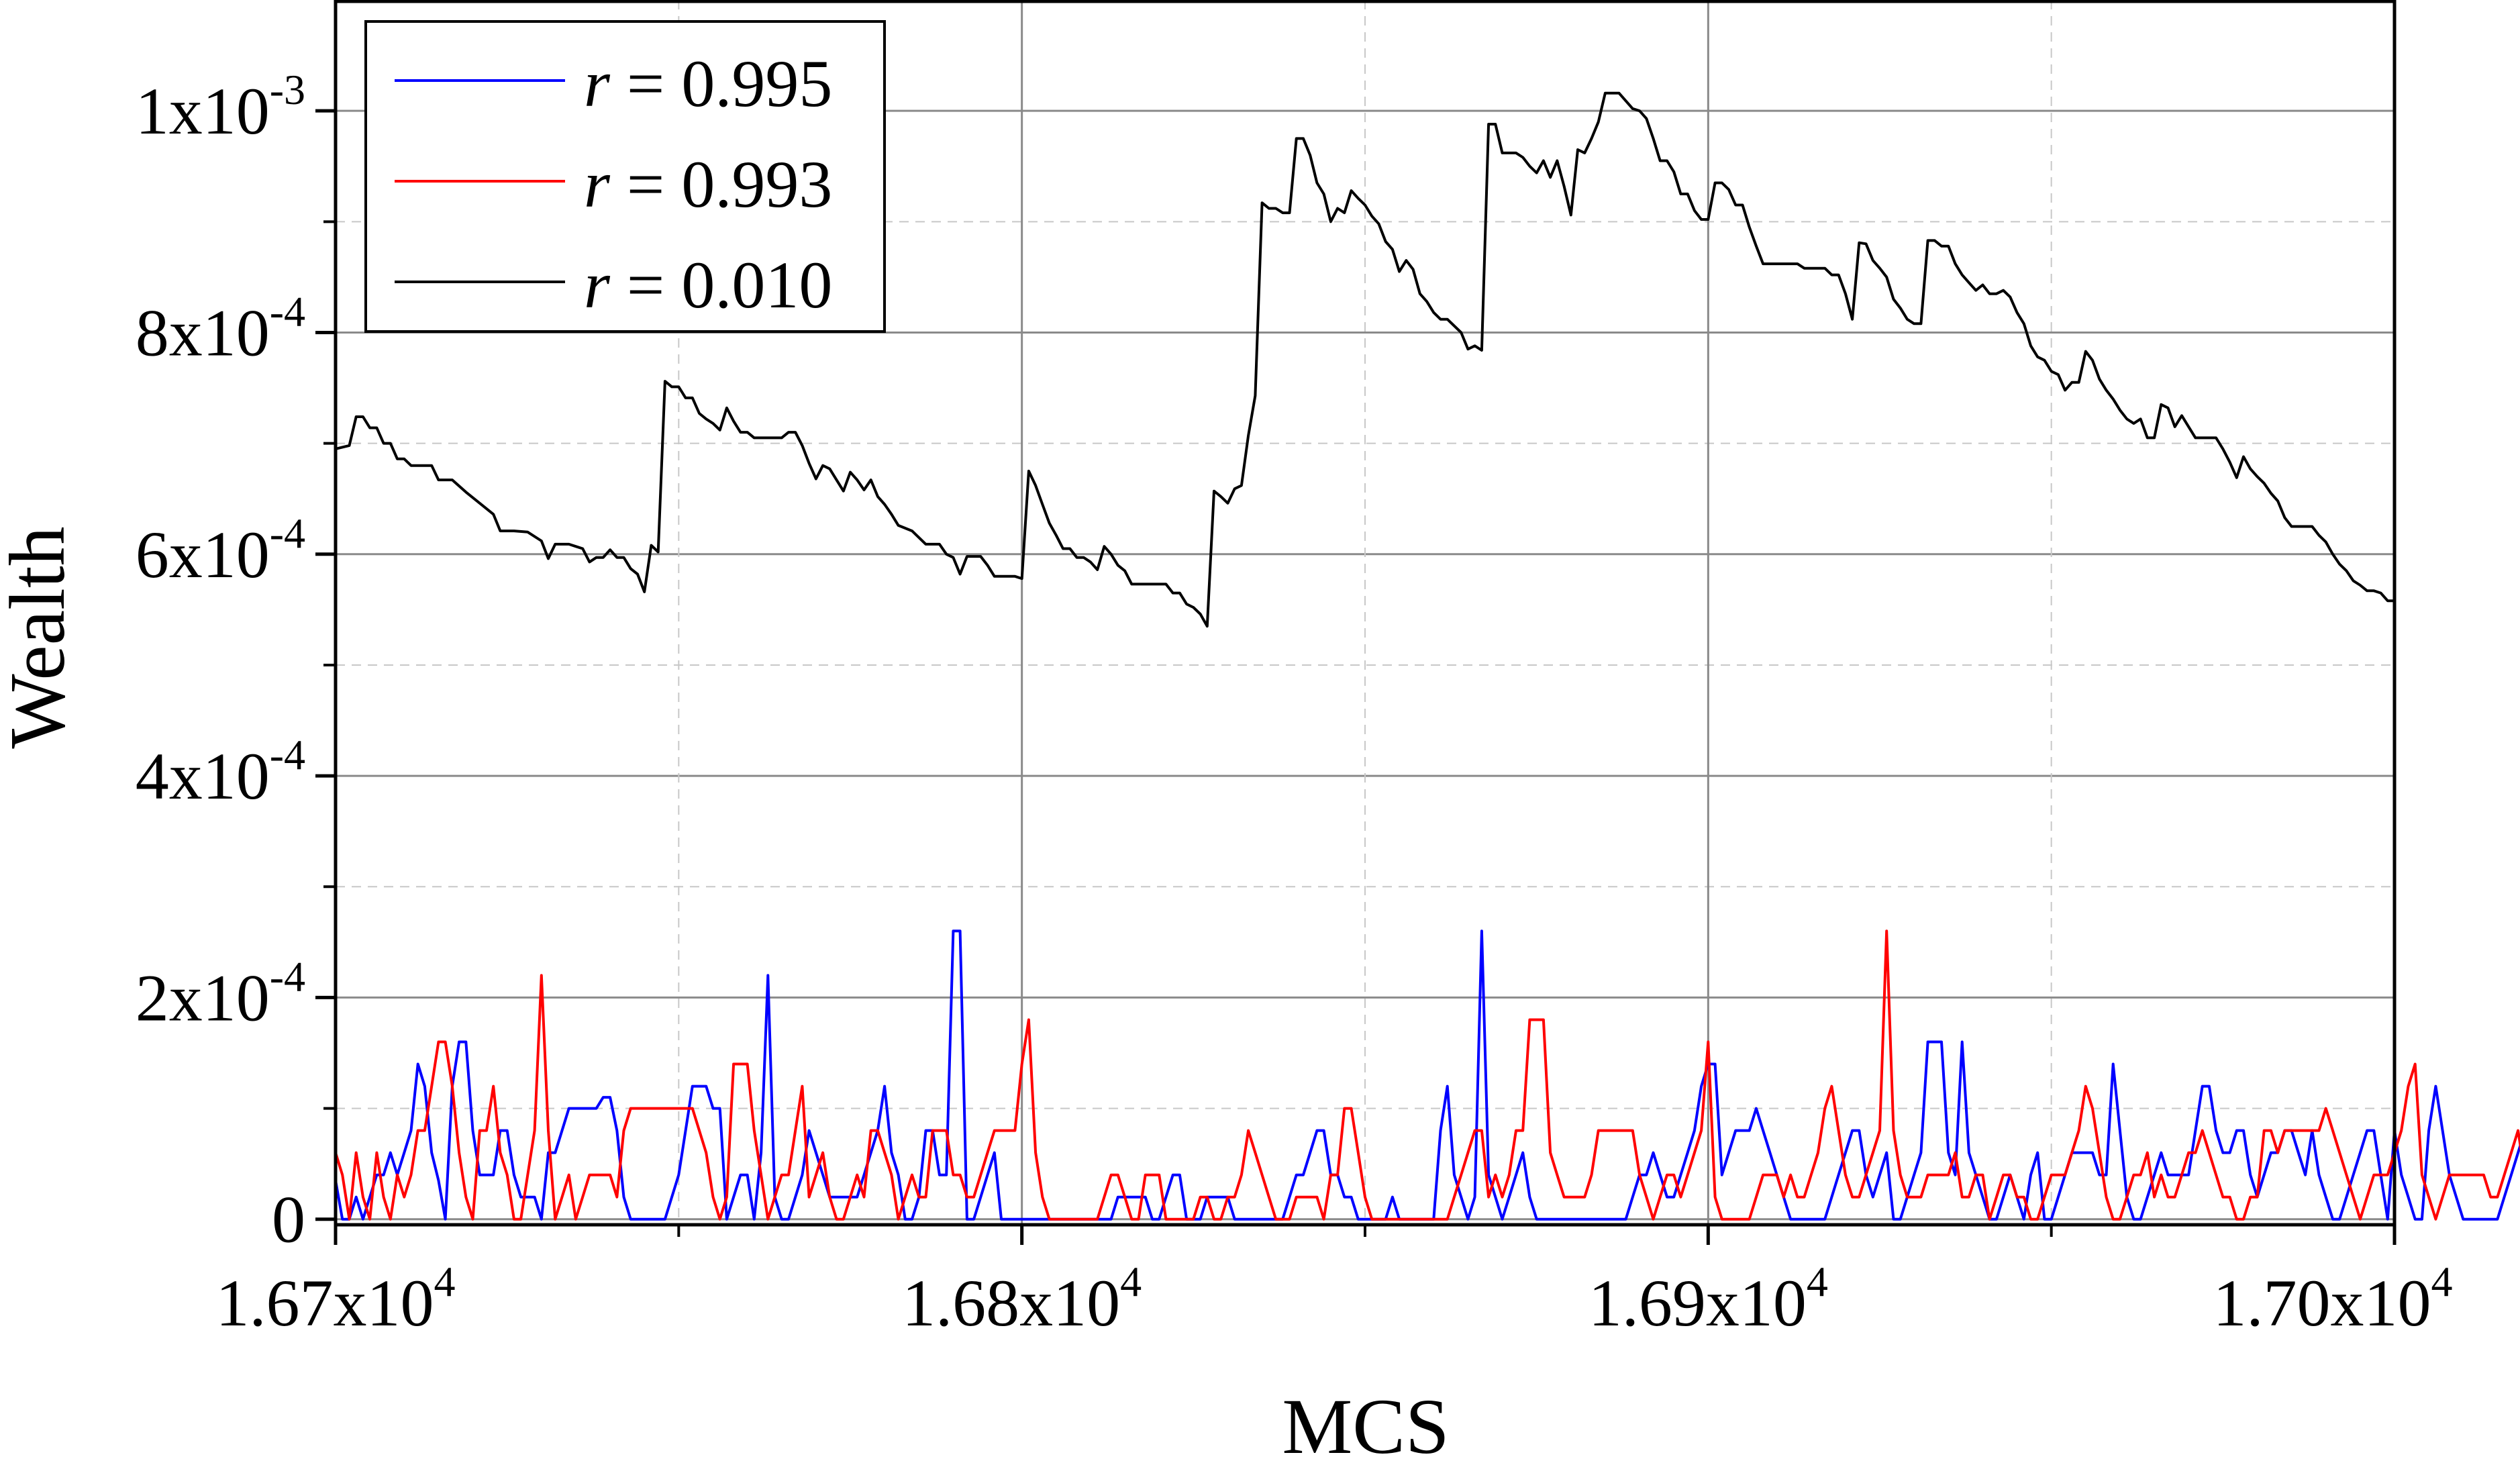  What do you see at coordinates (220, 772) in the screenshot?
I see `y-tick-label: 4x10⁻⁴` at bounding box center [220, 772].